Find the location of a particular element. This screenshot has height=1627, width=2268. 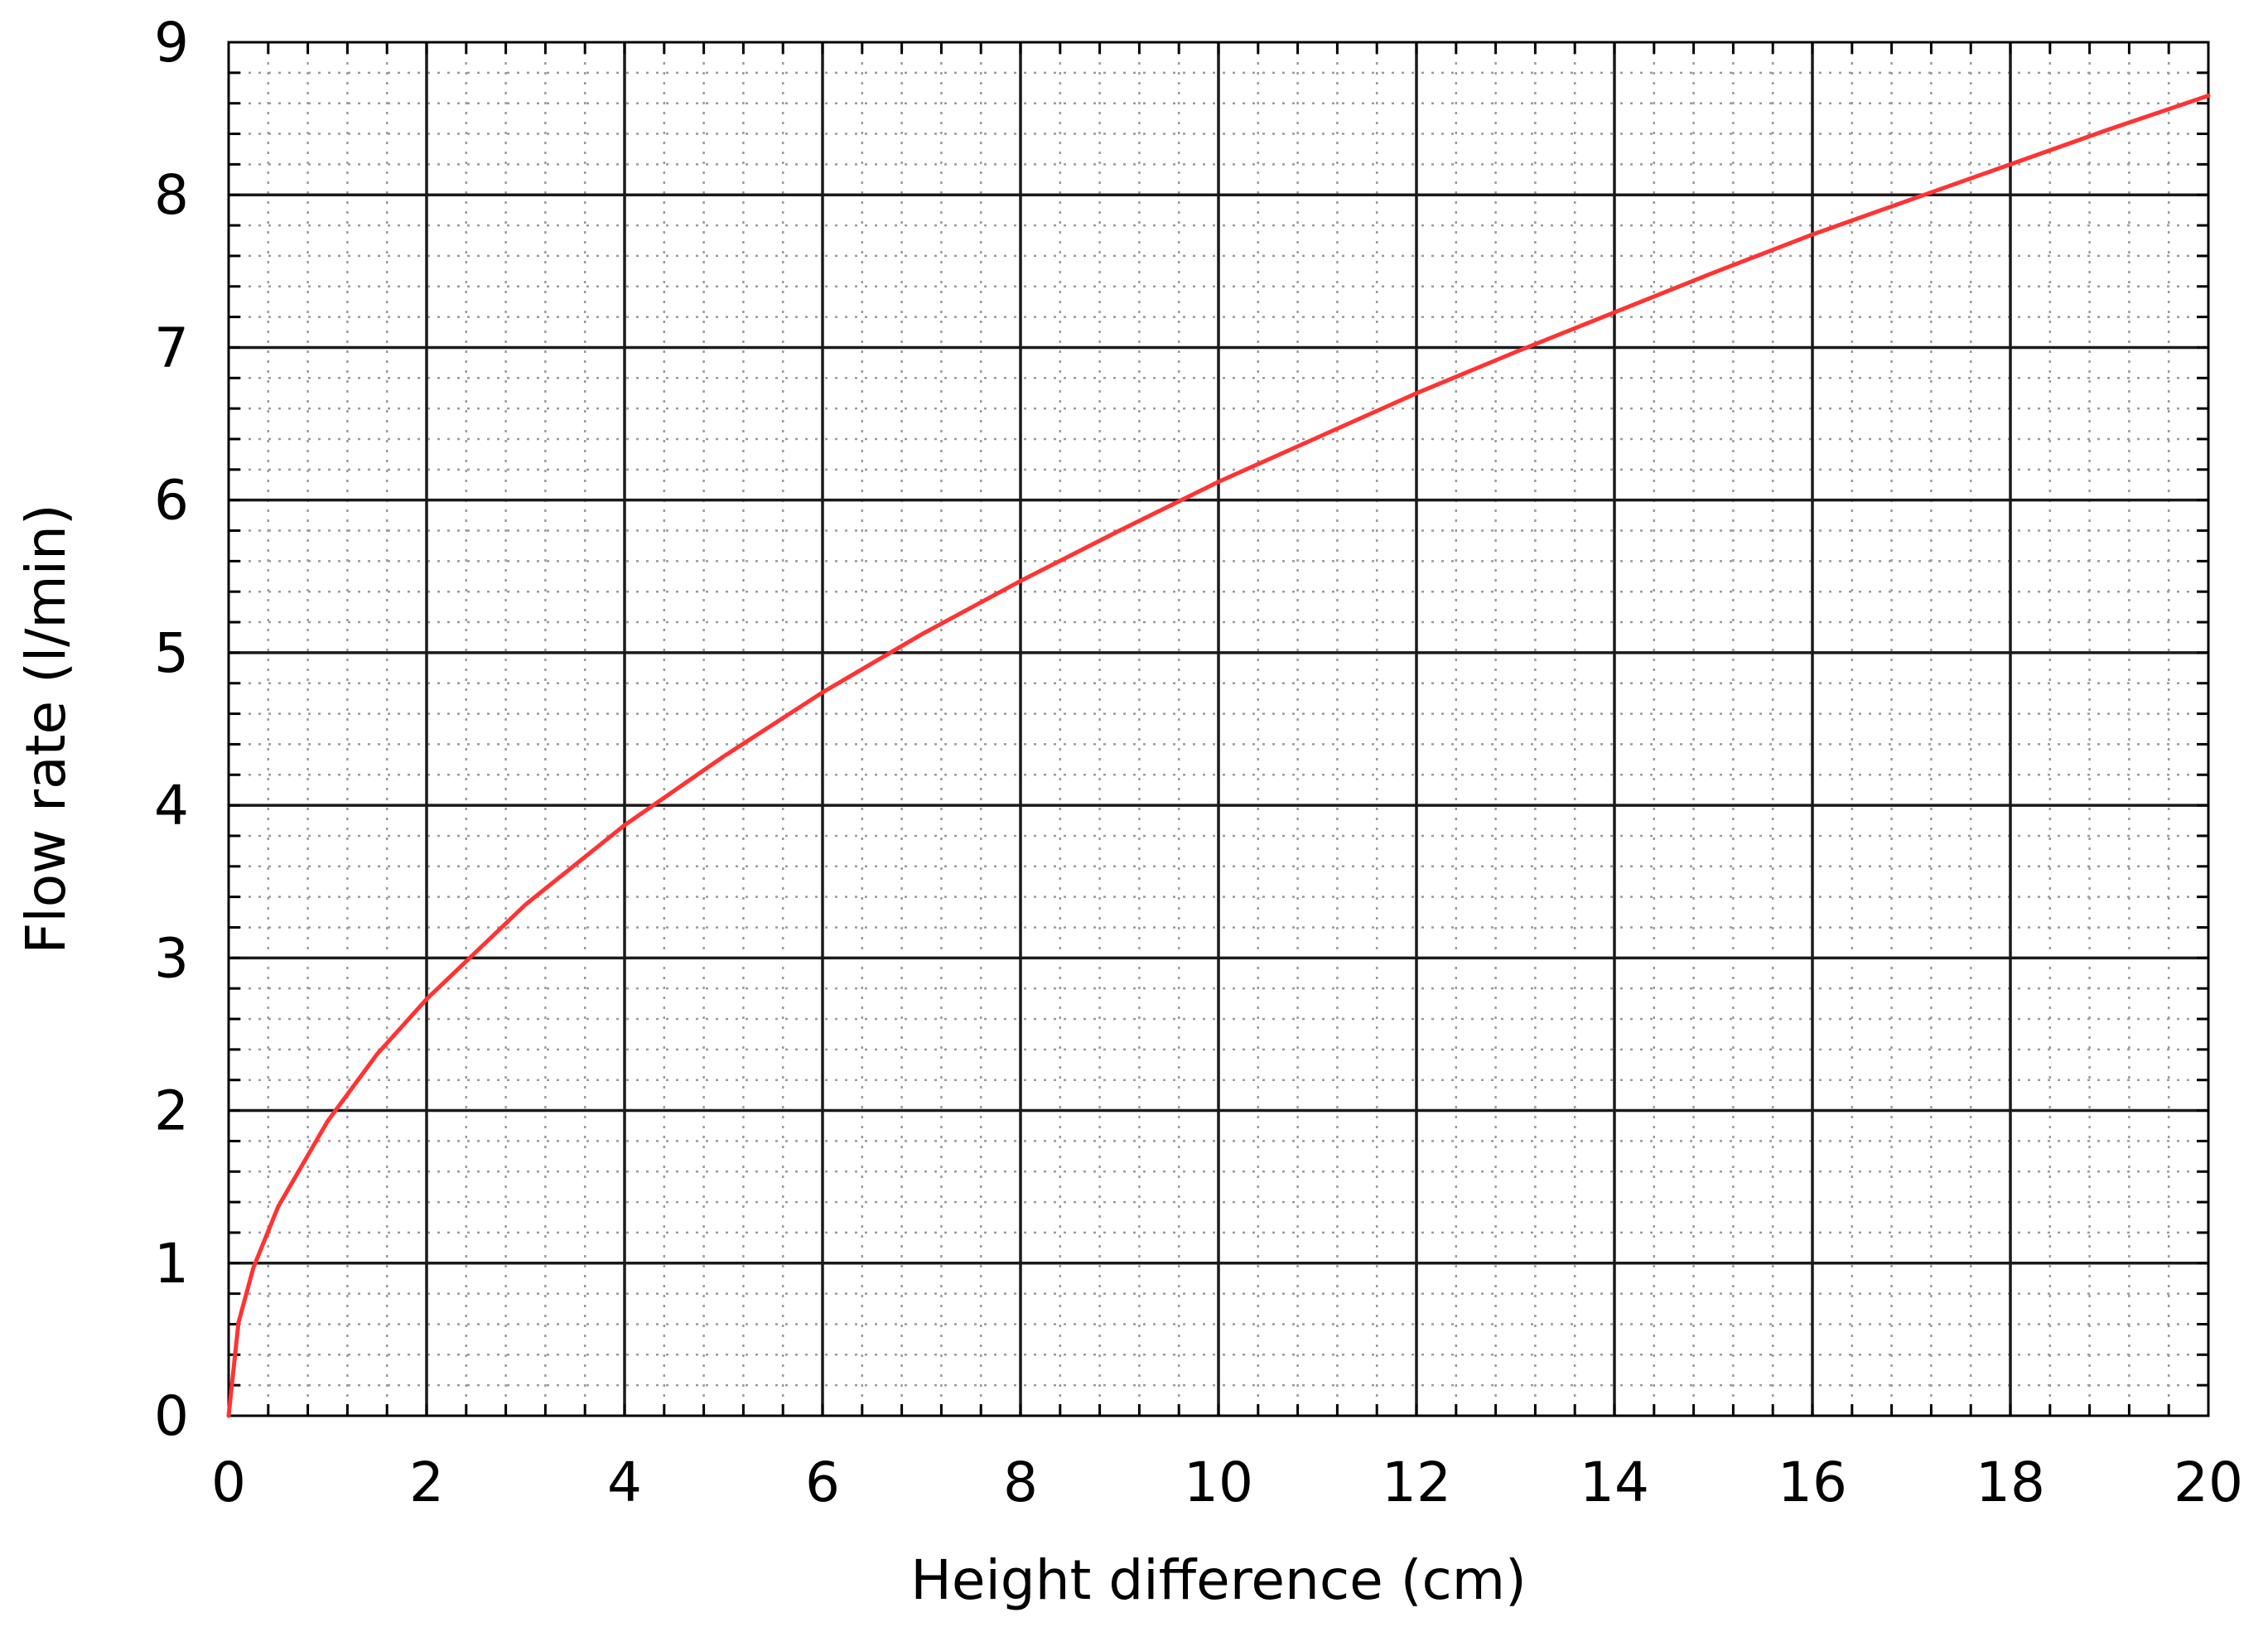

x-axis-title: Height difference (cm) is located at coordinates (1218, 1580).